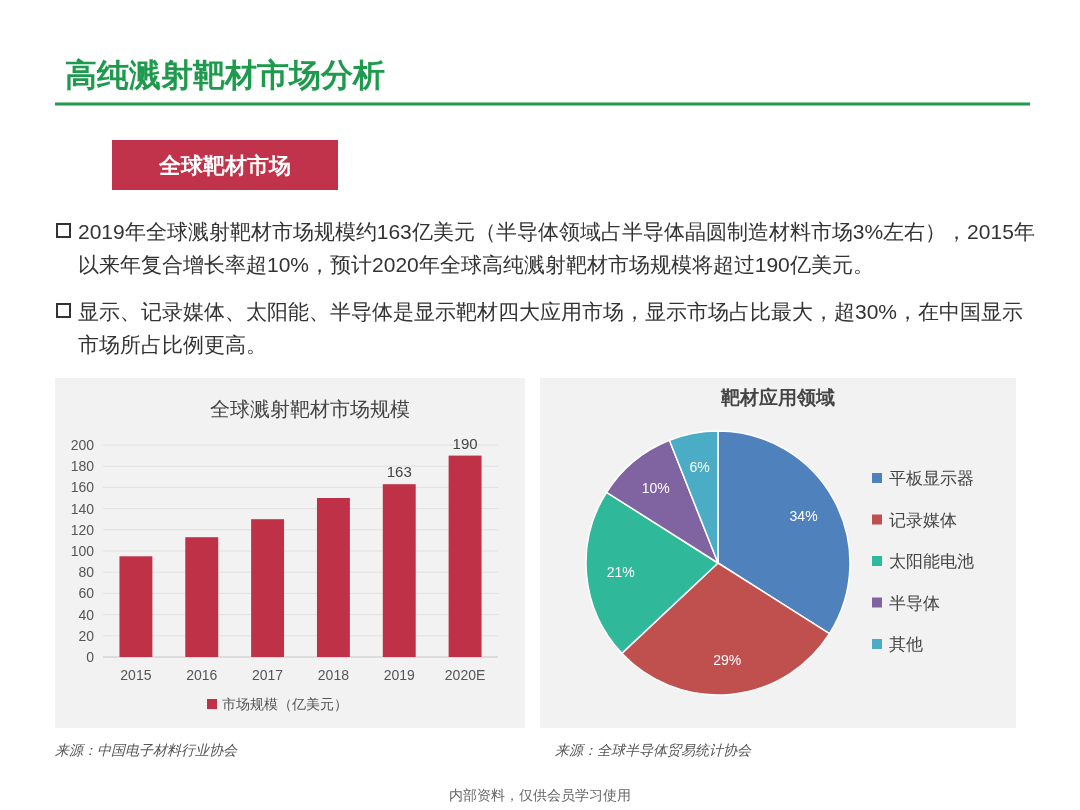 This screenshot has width=1080, height=810. What do you see at coordinates (333, 675) in the screenshot?
I see `x-tick-label: 2018` at bounding box center [333, 675].